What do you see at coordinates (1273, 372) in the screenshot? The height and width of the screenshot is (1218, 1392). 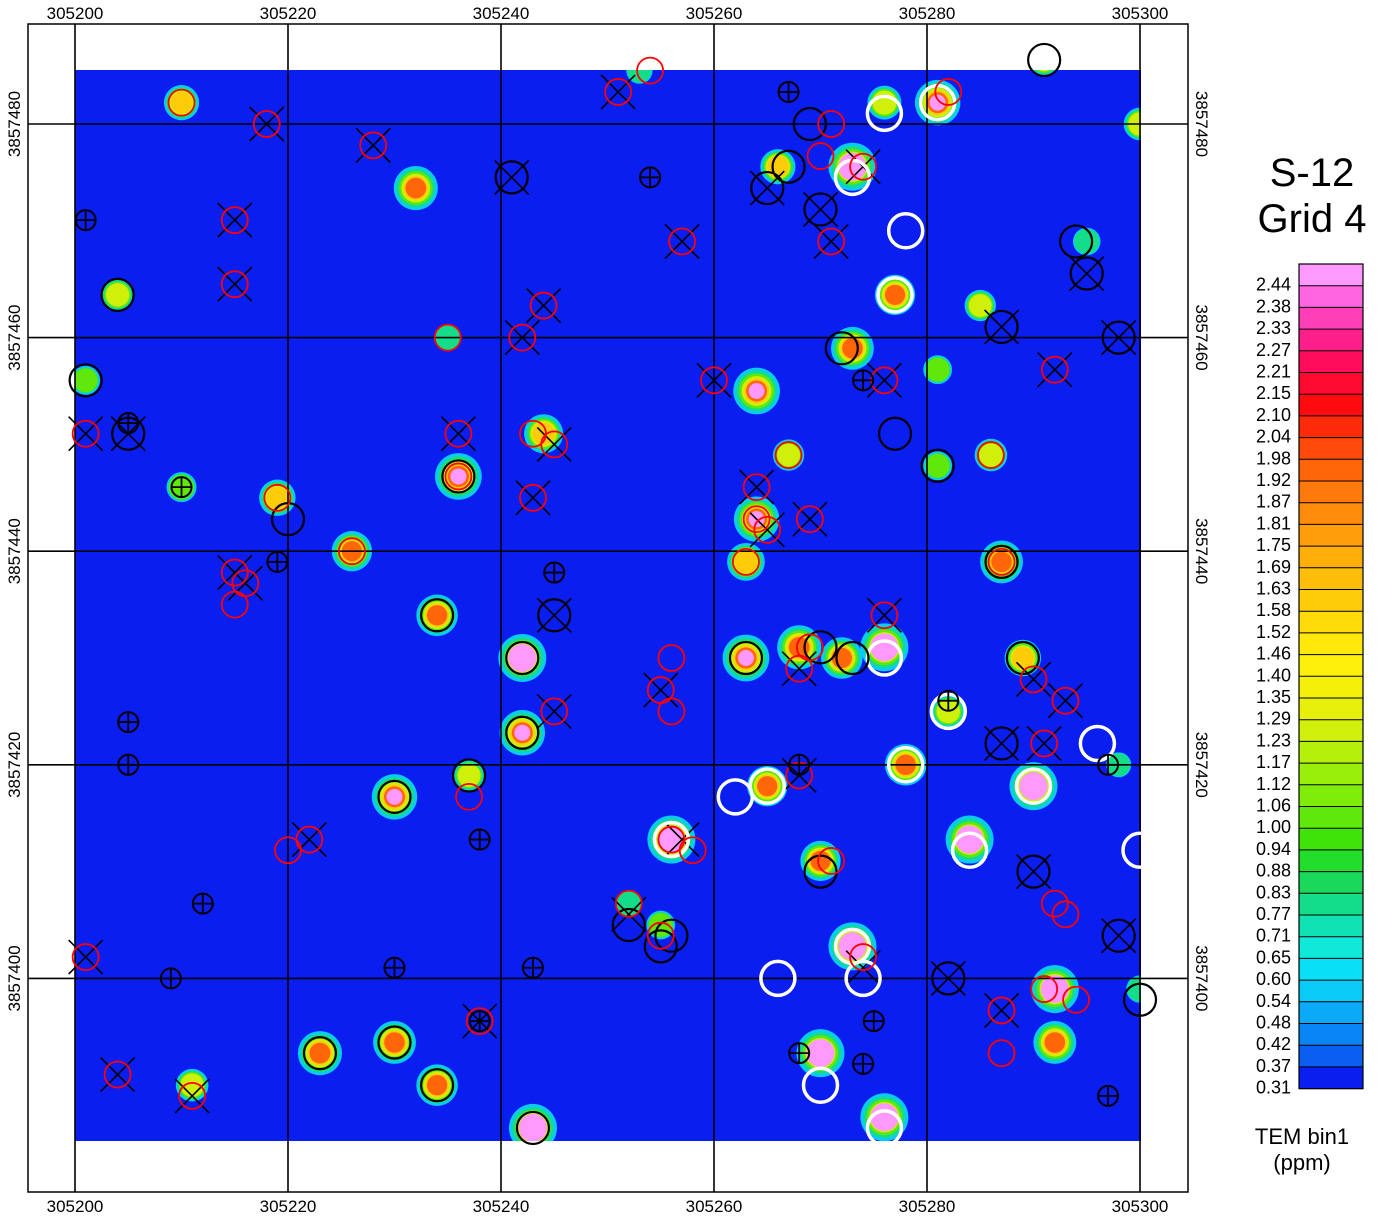 I see `legend-label: 2.21` at bounding box center [1273, 372].